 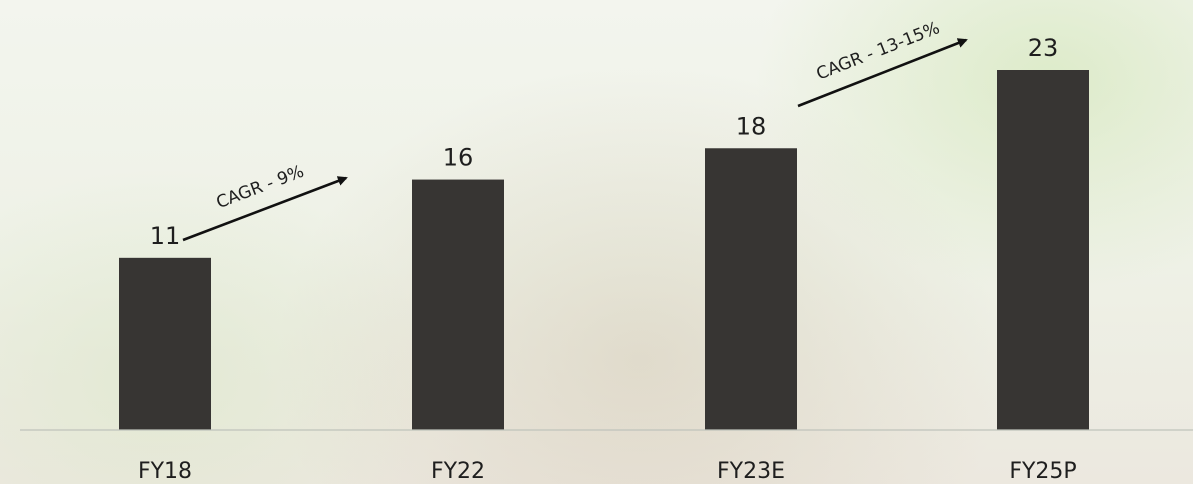 I want to click on data-label-fy18: 11, so click(x=165, y=236).